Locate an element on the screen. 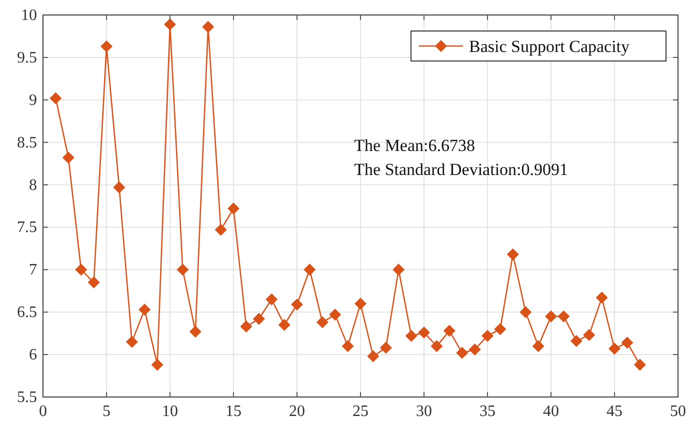 Image resolution: width=687 pixels, height=425 pixels. y-tick-label: 9.5 is located at coordinates (27, 57).